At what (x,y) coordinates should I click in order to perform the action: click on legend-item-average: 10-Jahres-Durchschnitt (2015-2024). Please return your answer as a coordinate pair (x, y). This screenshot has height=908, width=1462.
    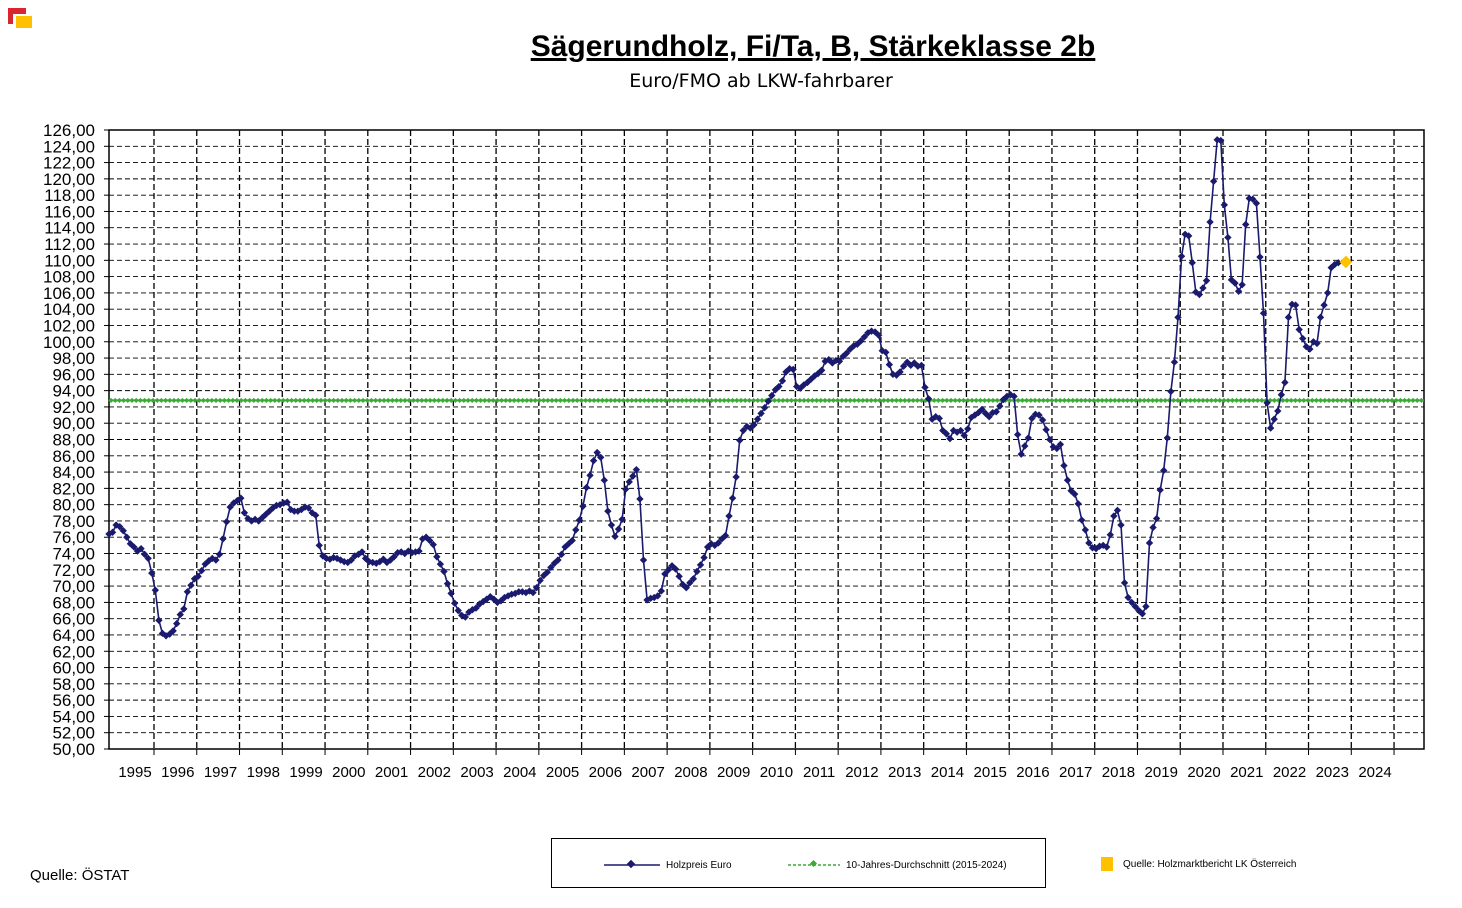
    Looking at the image, I should click on (897, 865).